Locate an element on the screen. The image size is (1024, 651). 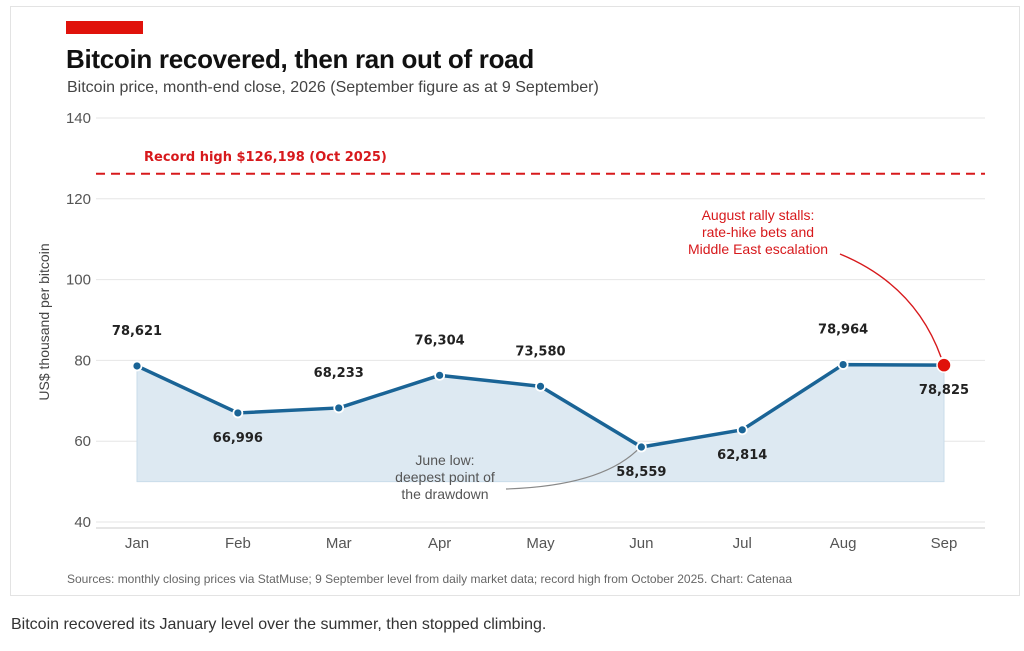
y-tick-label-60: 60 is located at coordinates (82, 441).